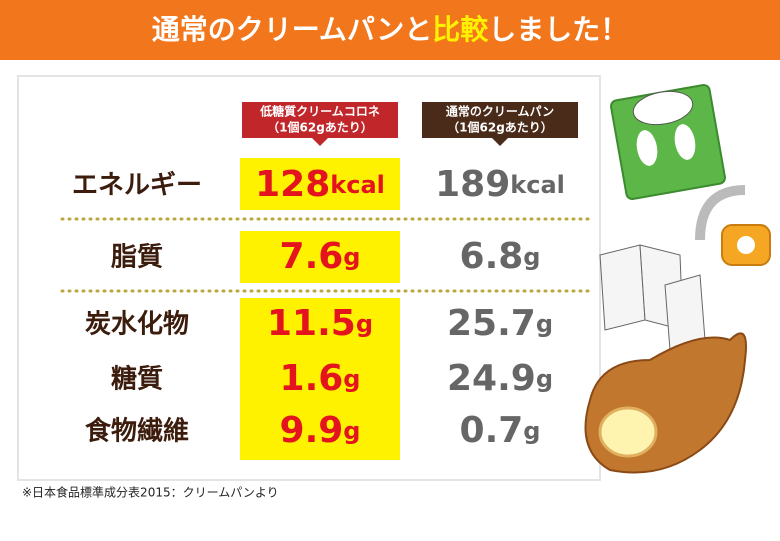 The image size is (780, 541). What do you see at coordinates (312, 378) in the screenshot?
I see `value-number: 1.6` at bounding box center [312, 378].